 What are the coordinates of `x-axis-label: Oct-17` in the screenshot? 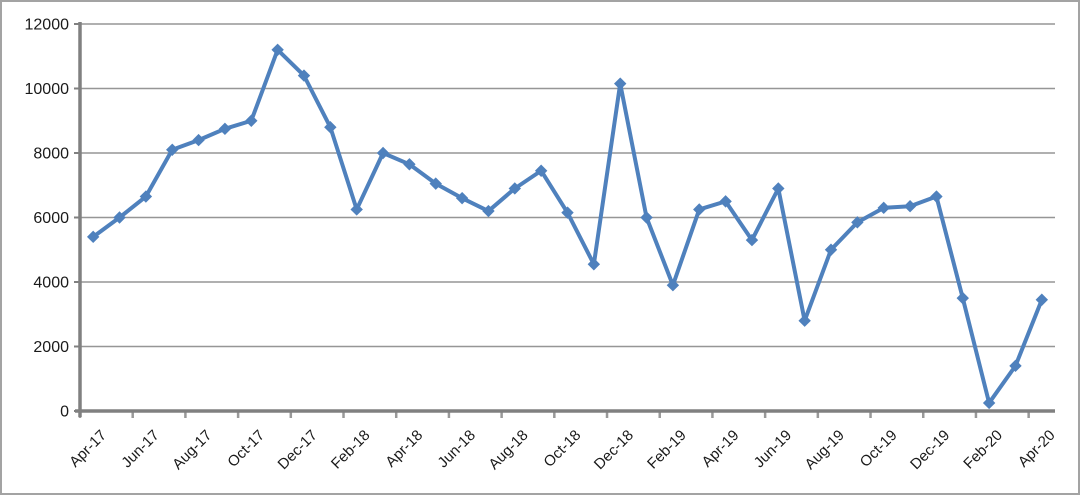 It's located at (246, 449).